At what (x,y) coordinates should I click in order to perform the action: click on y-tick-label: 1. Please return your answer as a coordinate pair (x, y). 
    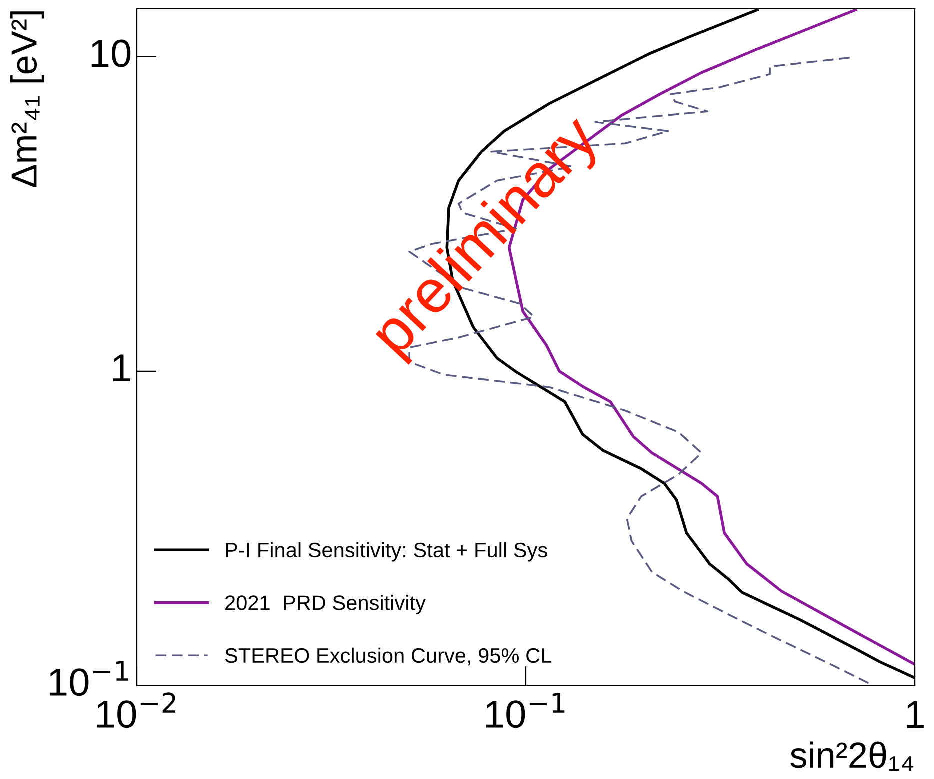
    Looking at the image, I should click on (121, 368).